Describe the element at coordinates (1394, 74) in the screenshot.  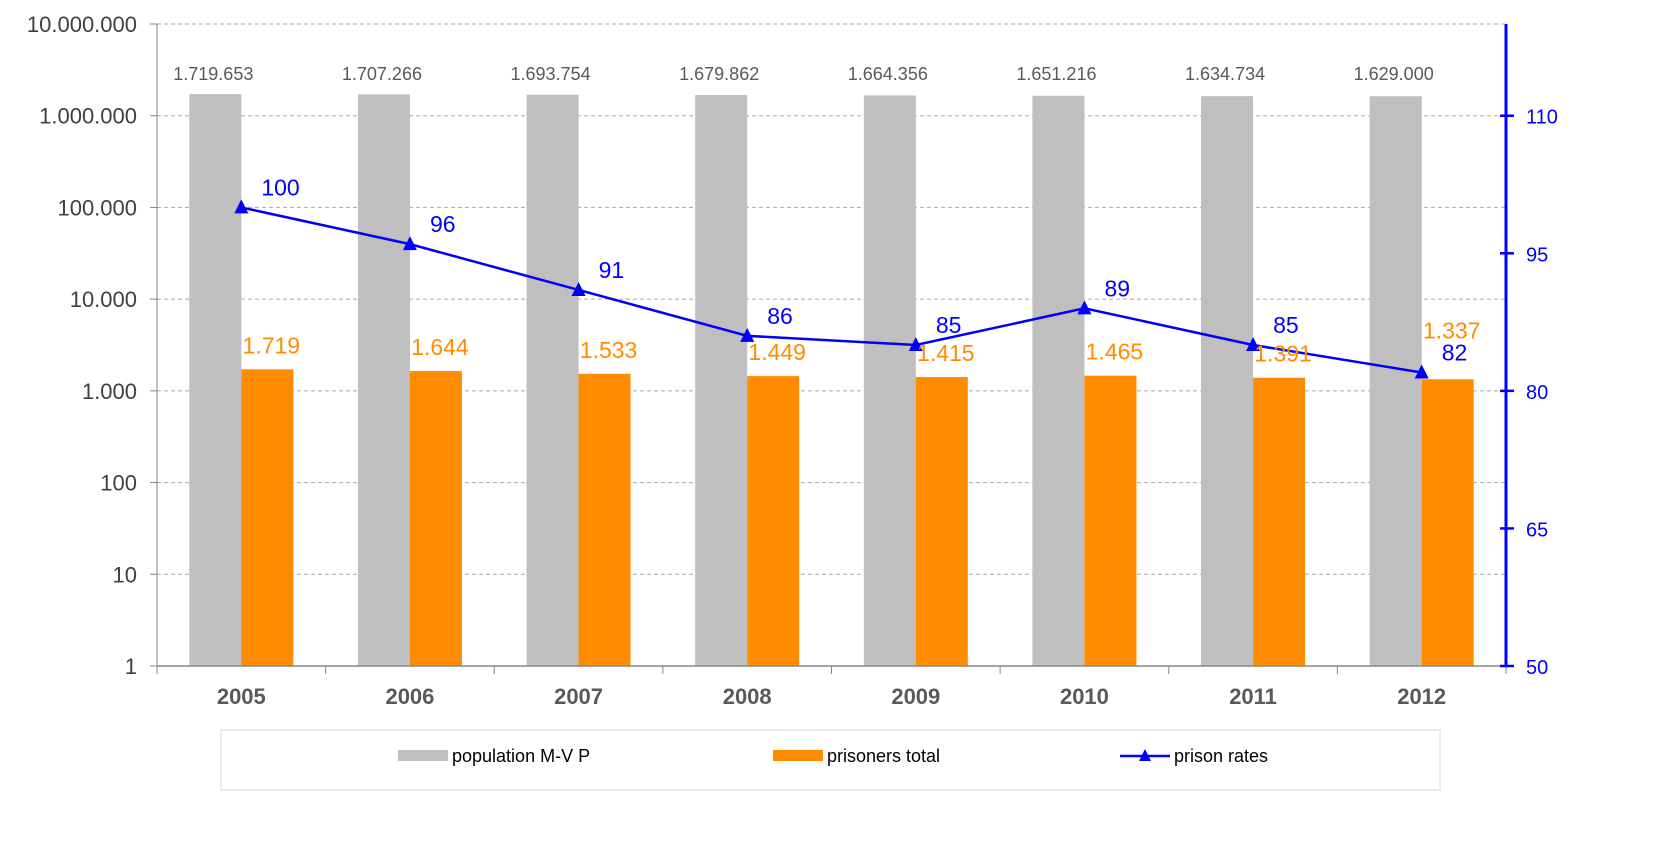
I see `population-data-label: 1.629.000` at that location.